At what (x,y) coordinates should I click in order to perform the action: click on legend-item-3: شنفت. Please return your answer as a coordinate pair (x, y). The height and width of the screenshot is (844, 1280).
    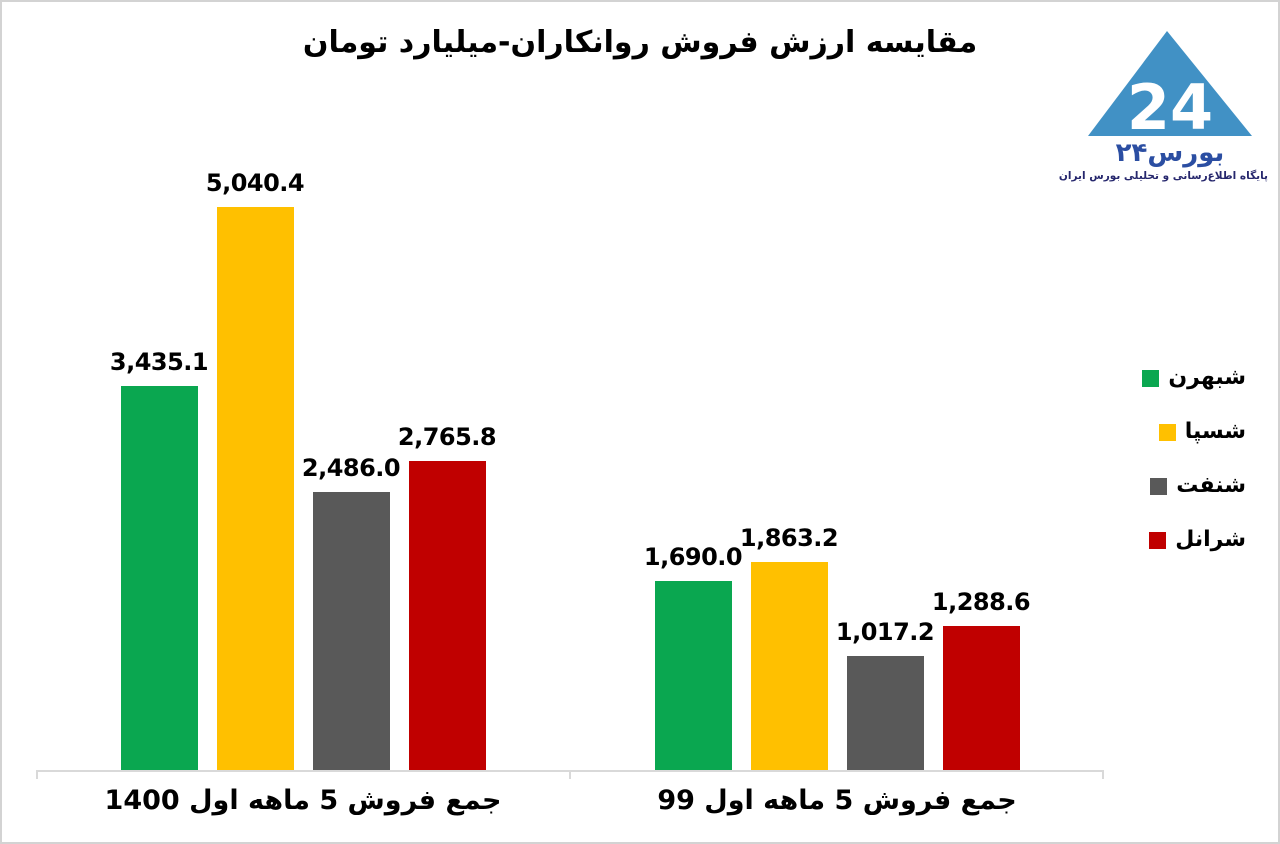
    Looking at the image, I should click on (1194, 486).